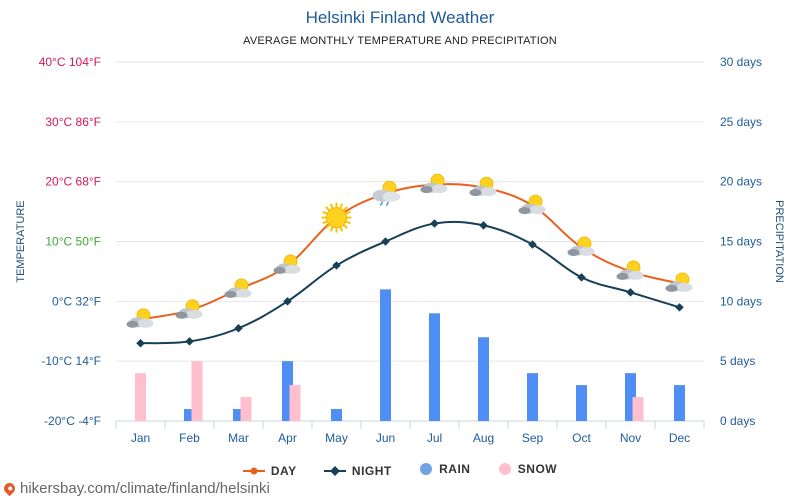 Image resolution: width=800 pixels, height=500 pixels. What do you see at coordinates (532, 397) in the screenshot?
I see `rain-bar-sep` at bounding box center [532, 397].